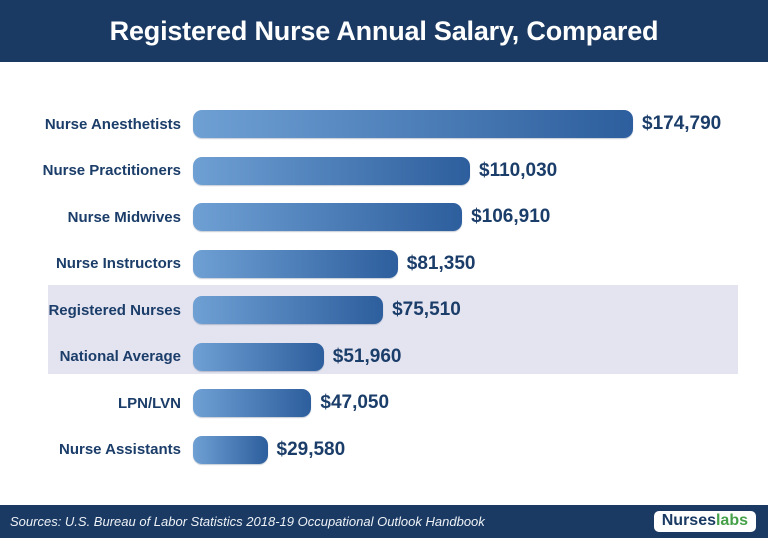 Image resolution: width=768 pixels, height=538 pixels. I want to click on category-label: Nurse Anesthetists, so click(112, 124).